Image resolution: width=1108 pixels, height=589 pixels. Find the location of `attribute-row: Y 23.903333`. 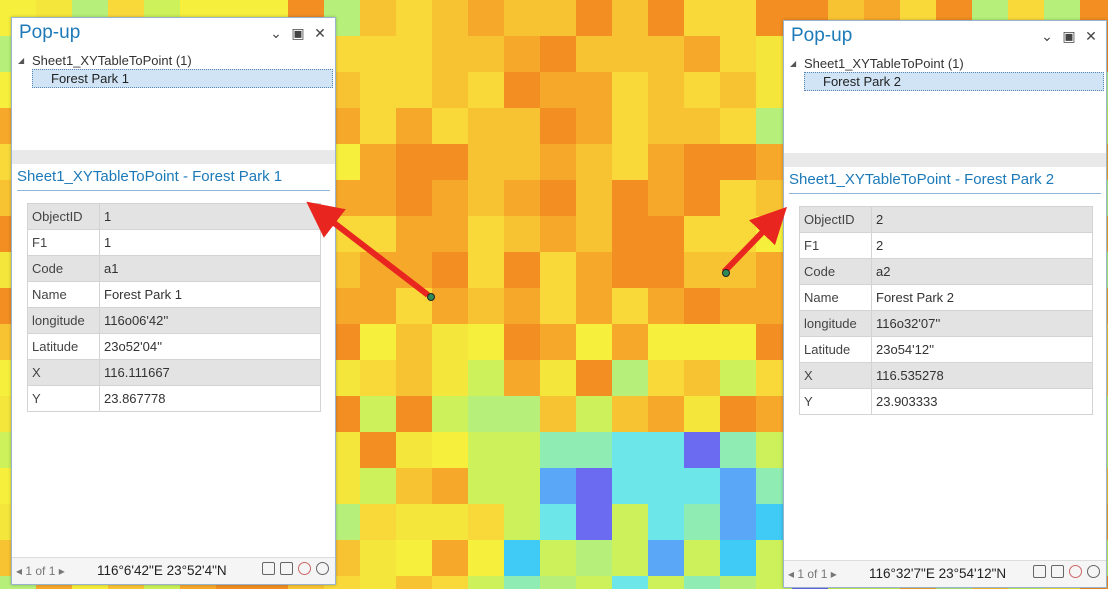

attribute-row: Y 23.903333 is located at coordinates (946, 401).